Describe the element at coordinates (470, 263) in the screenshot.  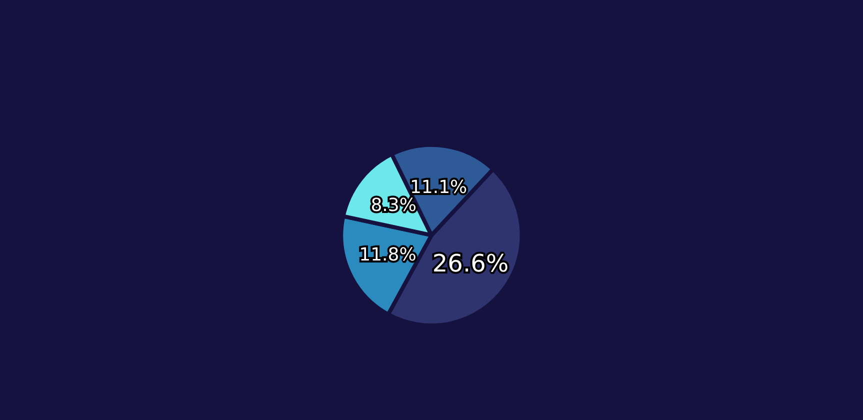
I see `data-label: 26.6%` at that location.